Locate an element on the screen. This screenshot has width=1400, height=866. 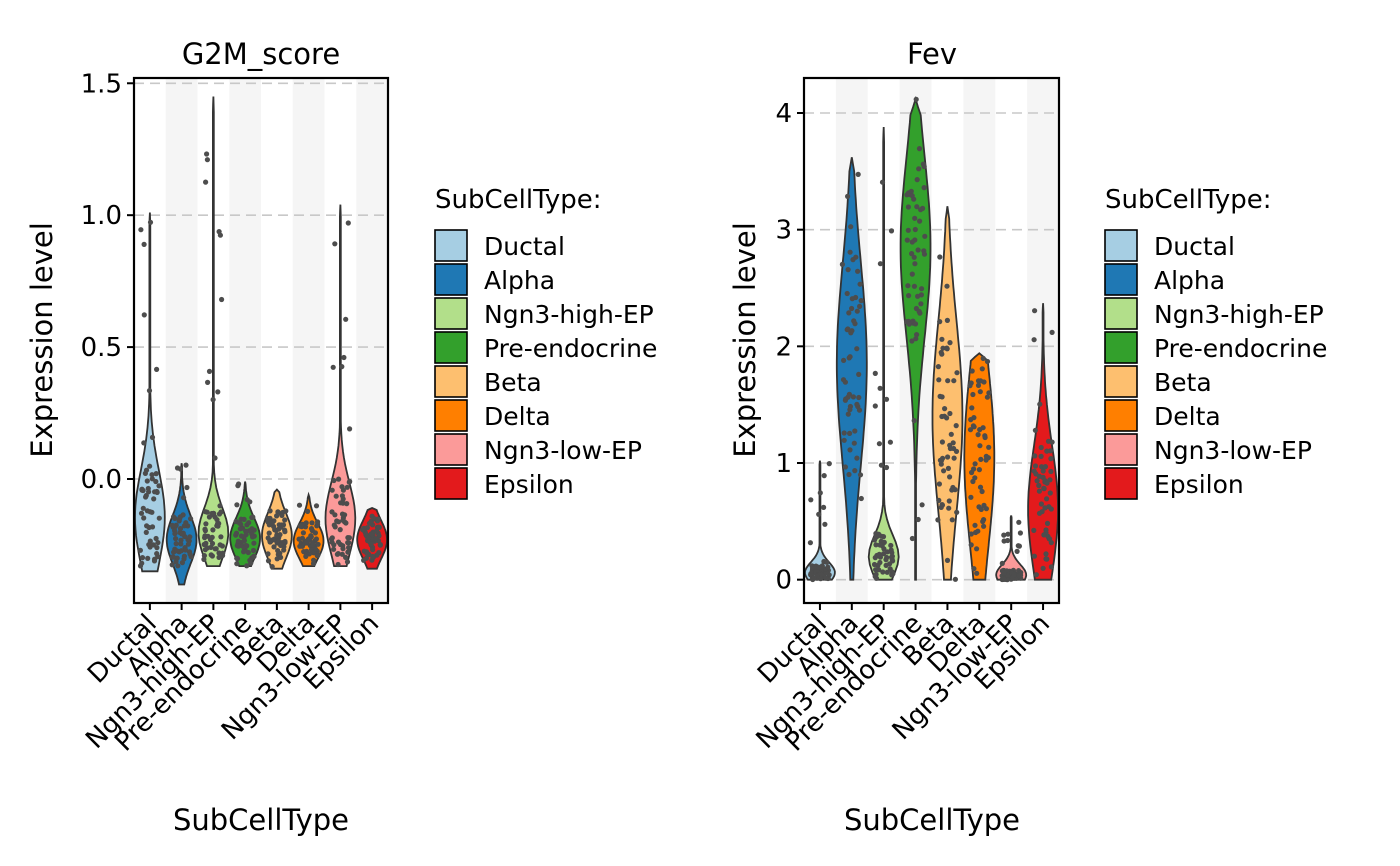
y-tick-label: 1 is located at coordinates (783, 464).